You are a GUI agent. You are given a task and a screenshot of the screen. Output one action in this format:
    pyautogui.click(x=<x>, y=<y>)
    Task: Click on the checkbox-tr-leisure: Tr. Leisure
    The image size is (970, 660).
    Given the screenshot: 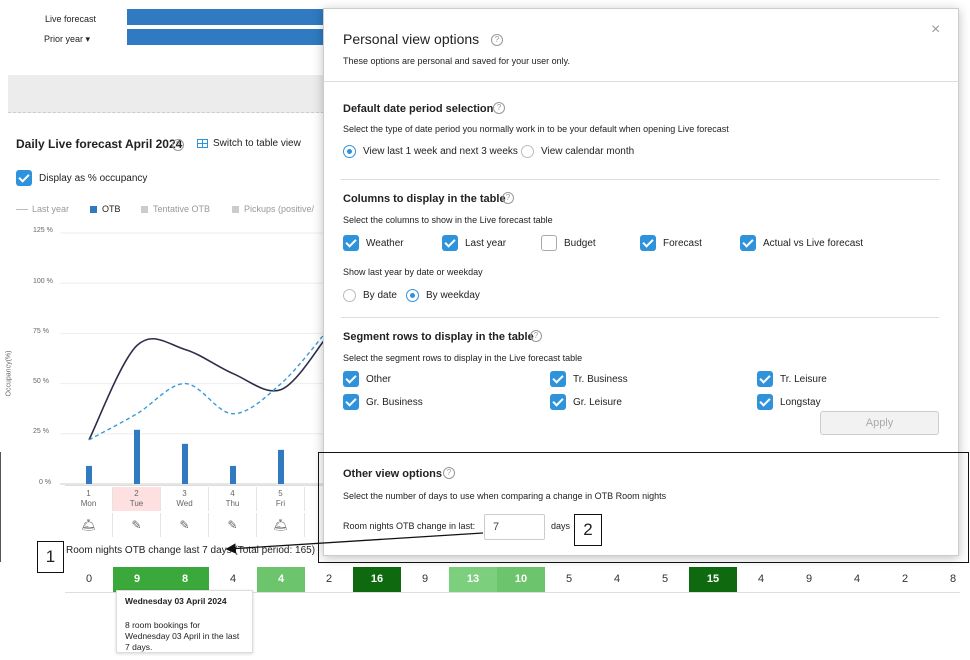 What is the action you would take?
    pyautogui.click(x=792, y=379)
    